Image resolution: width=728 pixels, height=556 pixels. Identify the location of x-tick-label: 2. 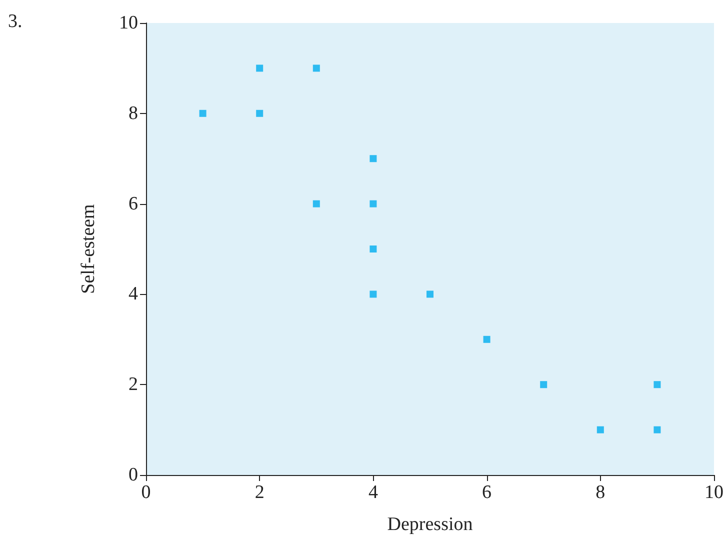
(259, 492).